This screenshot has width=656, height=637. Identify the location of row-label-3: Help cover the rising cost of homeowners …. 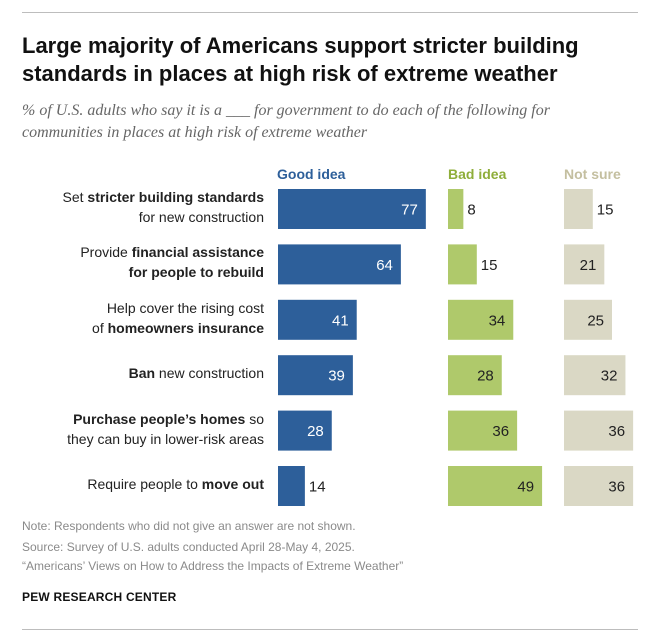
(139, 318).